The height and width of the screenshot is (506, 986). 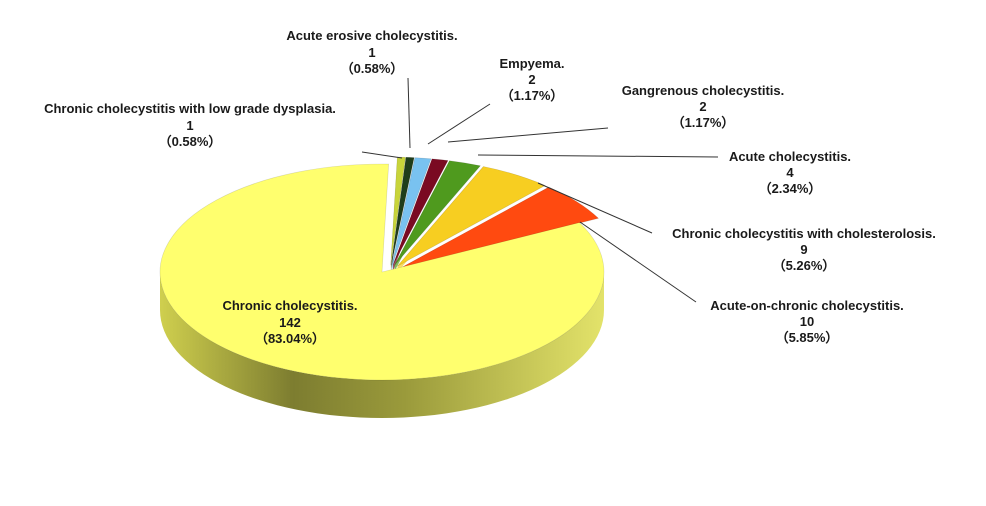 What do you see at coordinates (790, 188) in the screenshot?
I see `label-percent: （2.34%）` at bounding box center [790, 188].